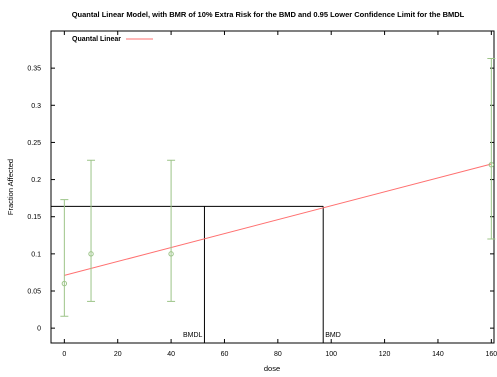 This screenshot has height=377, width=497. What do you see at coordinates (34, 292) in the screenshot?
I see `y-tick-label: 0.05` at bounding box center [34, 292].